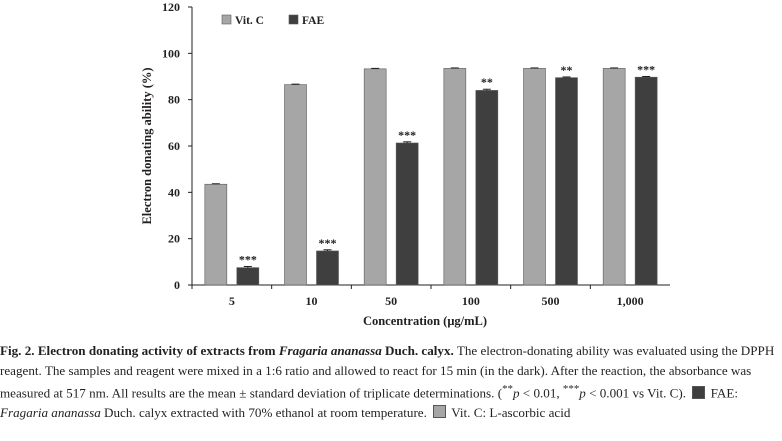 This screenshot has width=782, height=441. I want to click on legend-label: FAE, so click(313, 21).